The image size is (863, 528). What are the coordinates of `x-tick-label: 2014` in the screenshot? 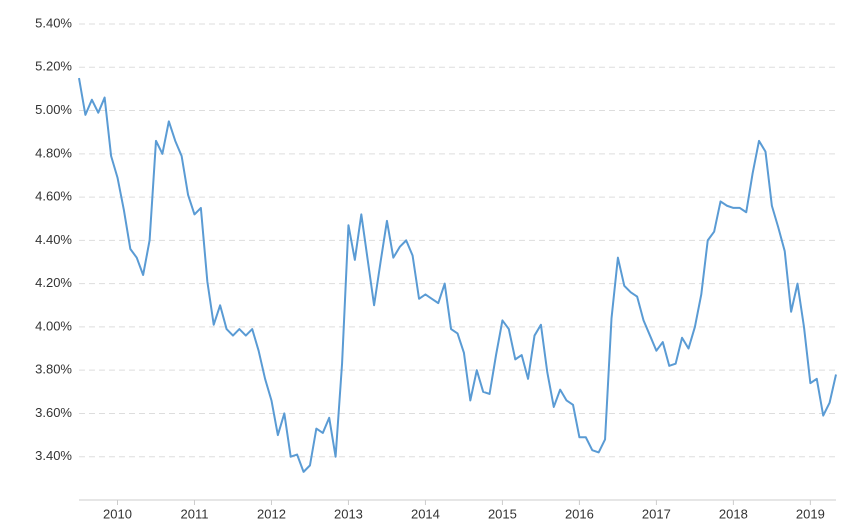 It's located at (425, 513).